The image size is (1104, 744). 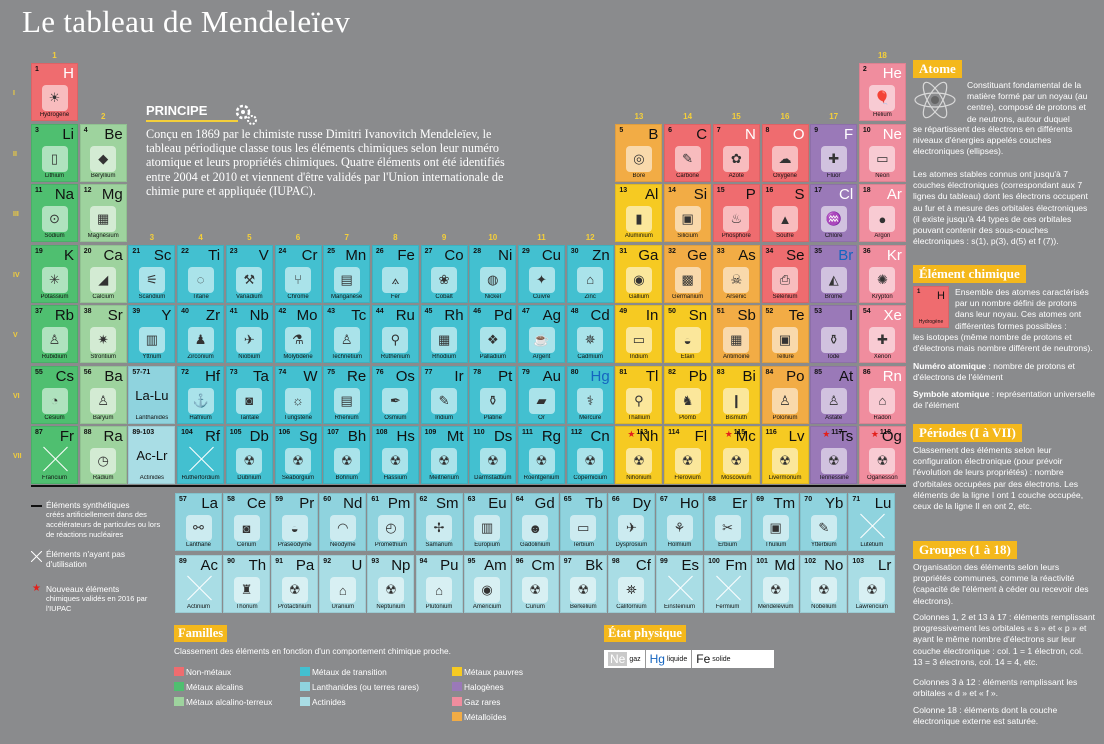 What do you see at coordinates (493, 334) in the screenshot?
I see `element-cell: 46 Pd ❖ Palladium` at bounding box center [493, 334].